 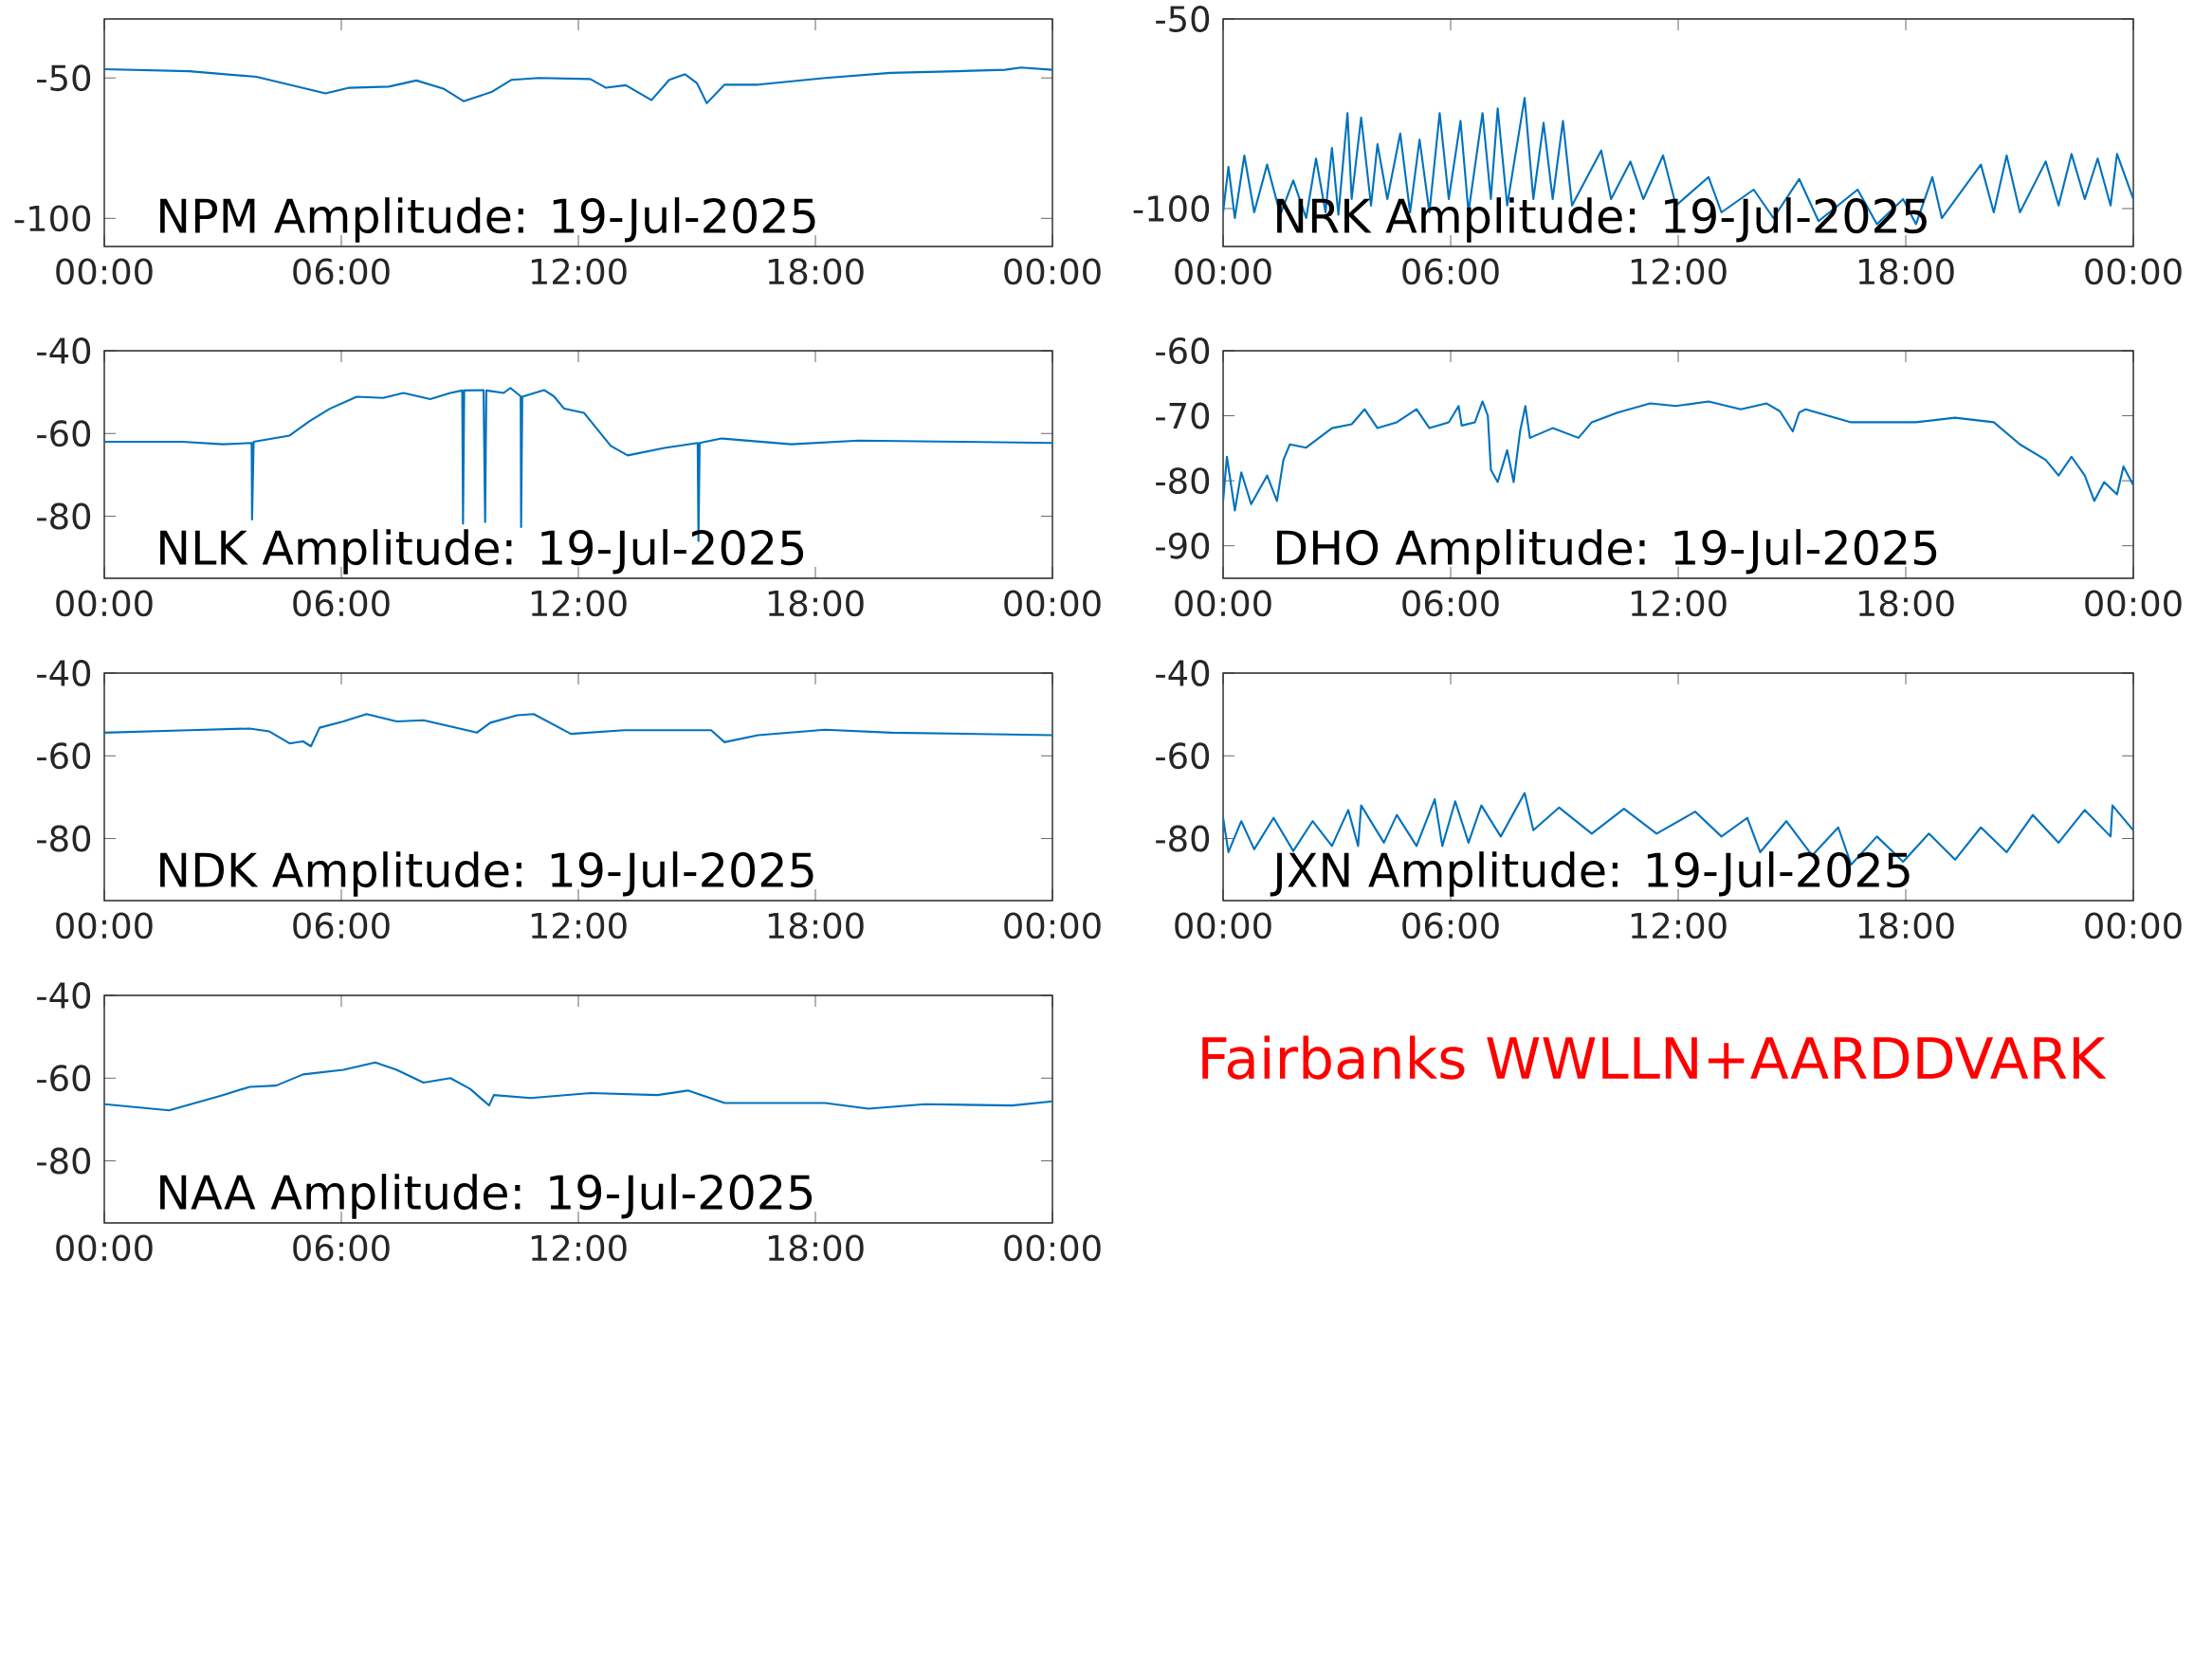 What do you see at coordinates (486, 1196) in the screenshot?
I see `text: NAA Amplitude: 19-Jul-2025` at bounding box center [486, 1196].